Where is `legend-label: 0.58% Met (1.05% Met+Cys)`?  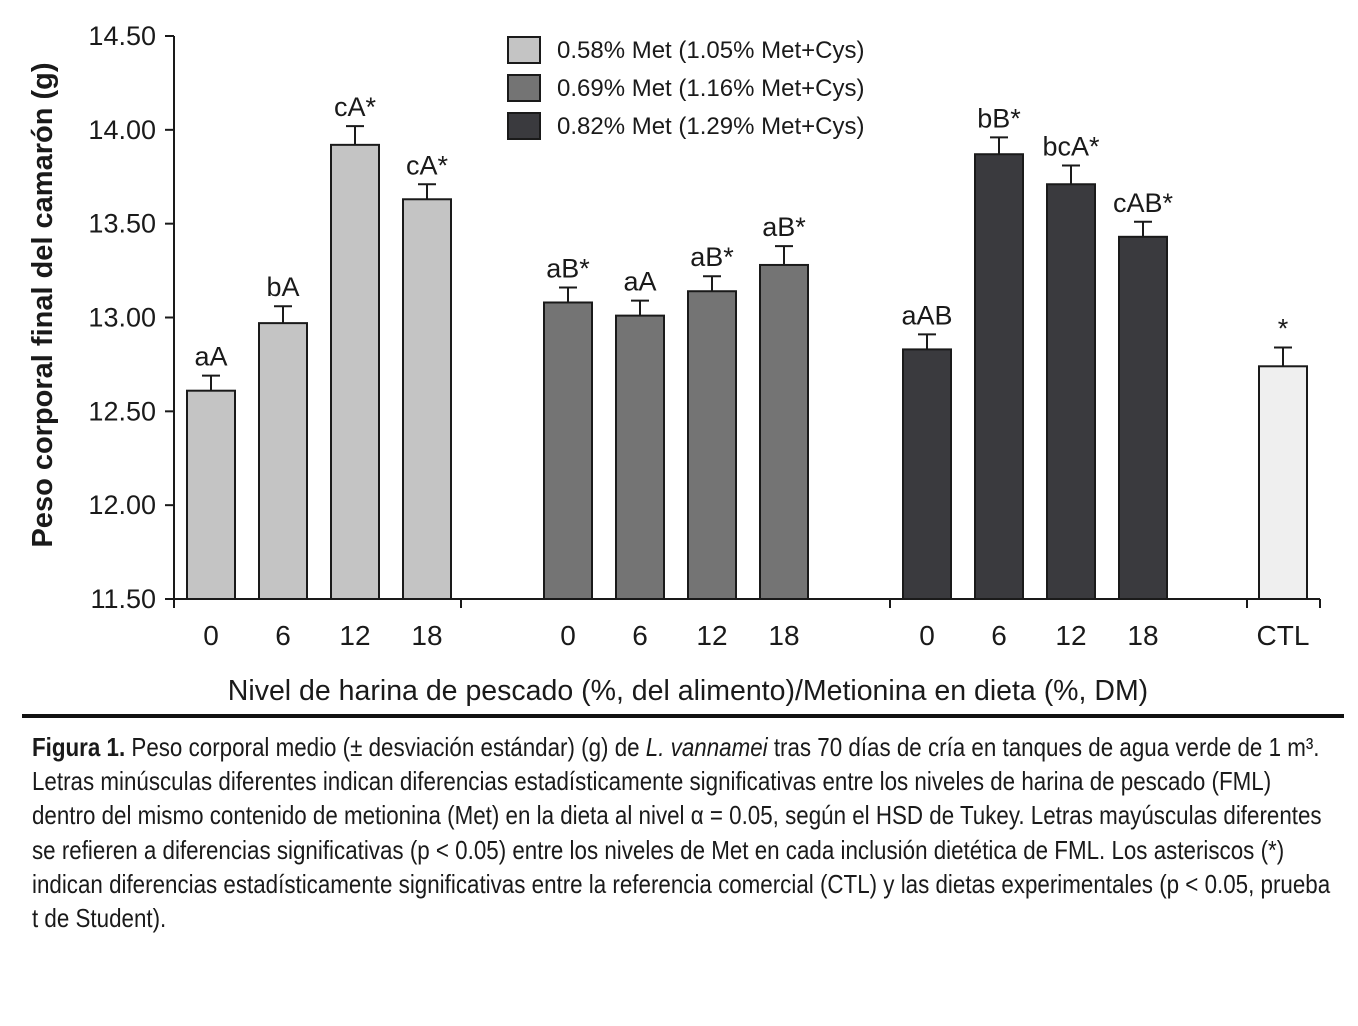
legend-label: 0.58% Met (1.05% Met+Cys) is located at coordinates (710, 50).